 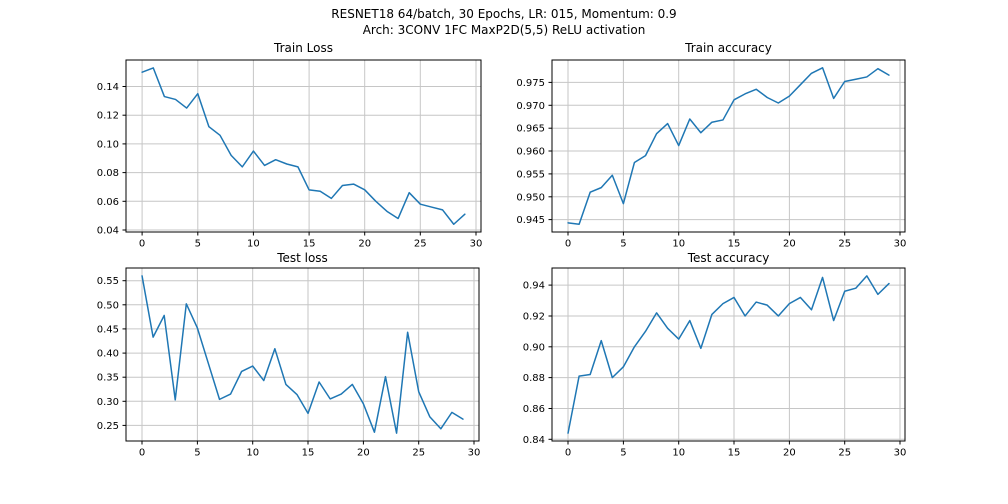 I want to click on y-tick-label: 0.88, so click(x=534, y=378).